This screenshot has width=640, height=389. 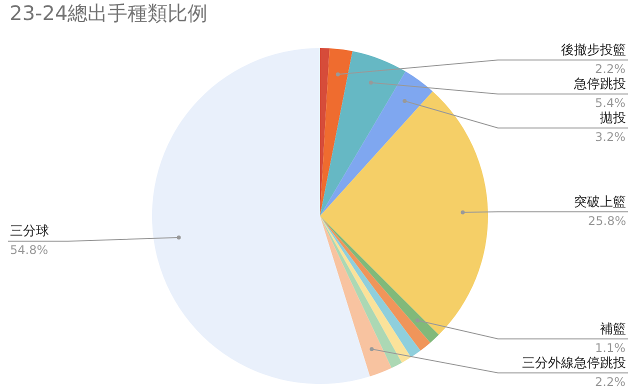 What do you see at coordinates (599, 84) in the screenshot?
I see `slice-label: 急停跳投` at bounding box center [599, 84].